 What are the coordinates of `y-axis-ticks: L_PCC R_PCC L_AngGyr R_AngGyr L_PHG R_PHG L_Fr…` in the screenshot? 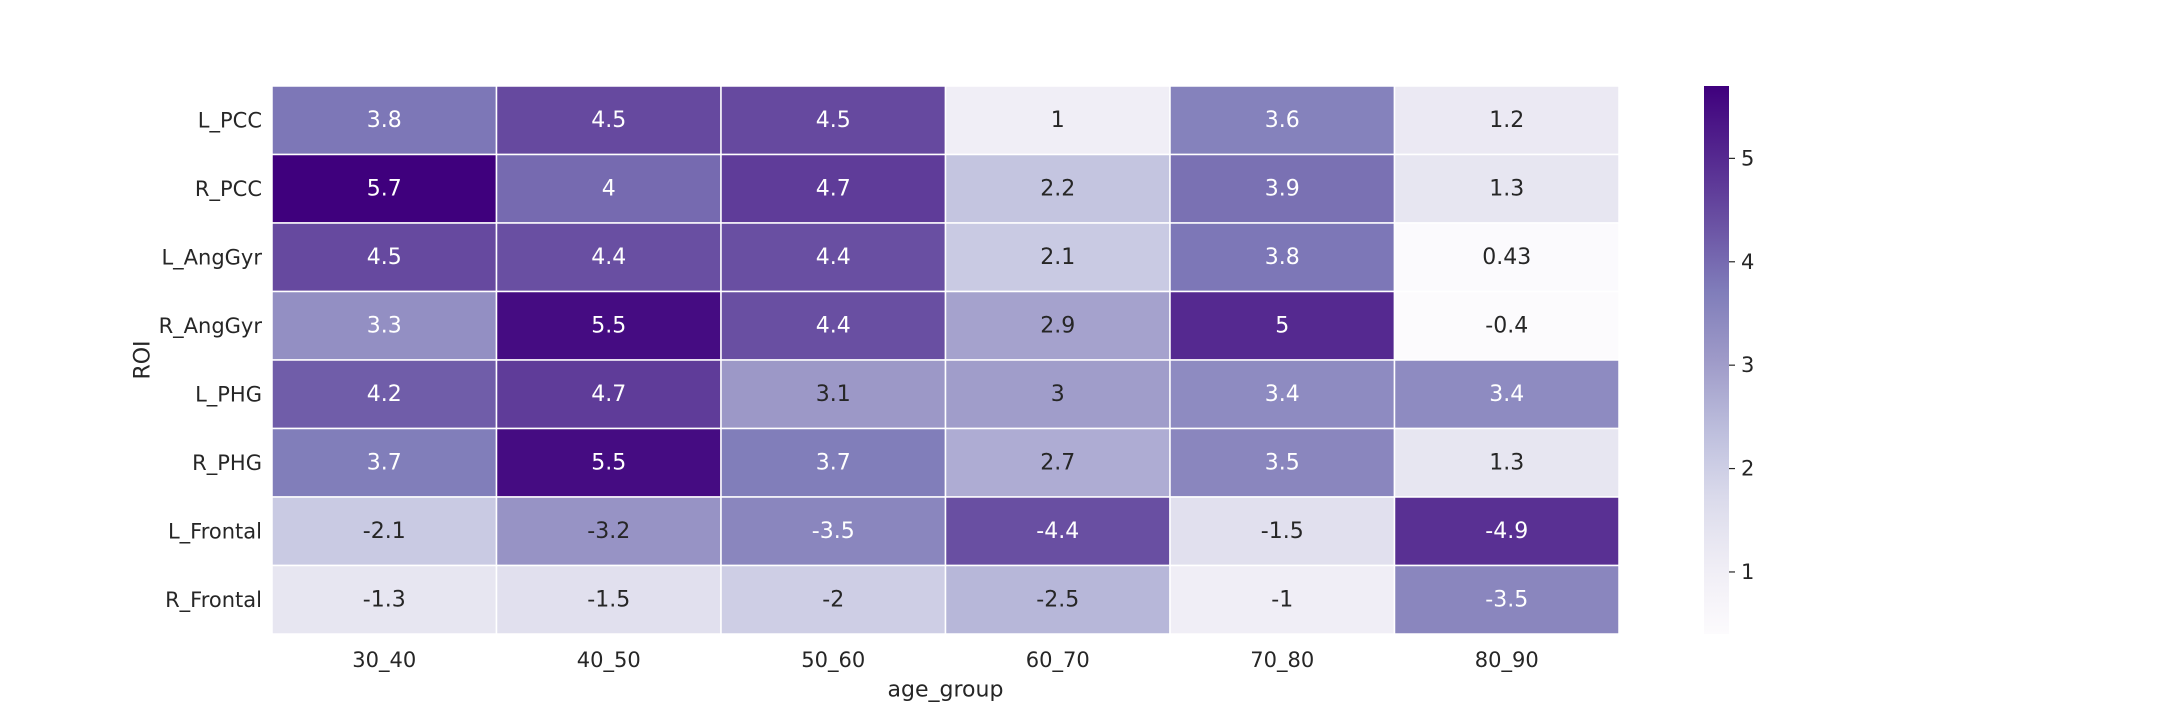 It's located at (211, 360).